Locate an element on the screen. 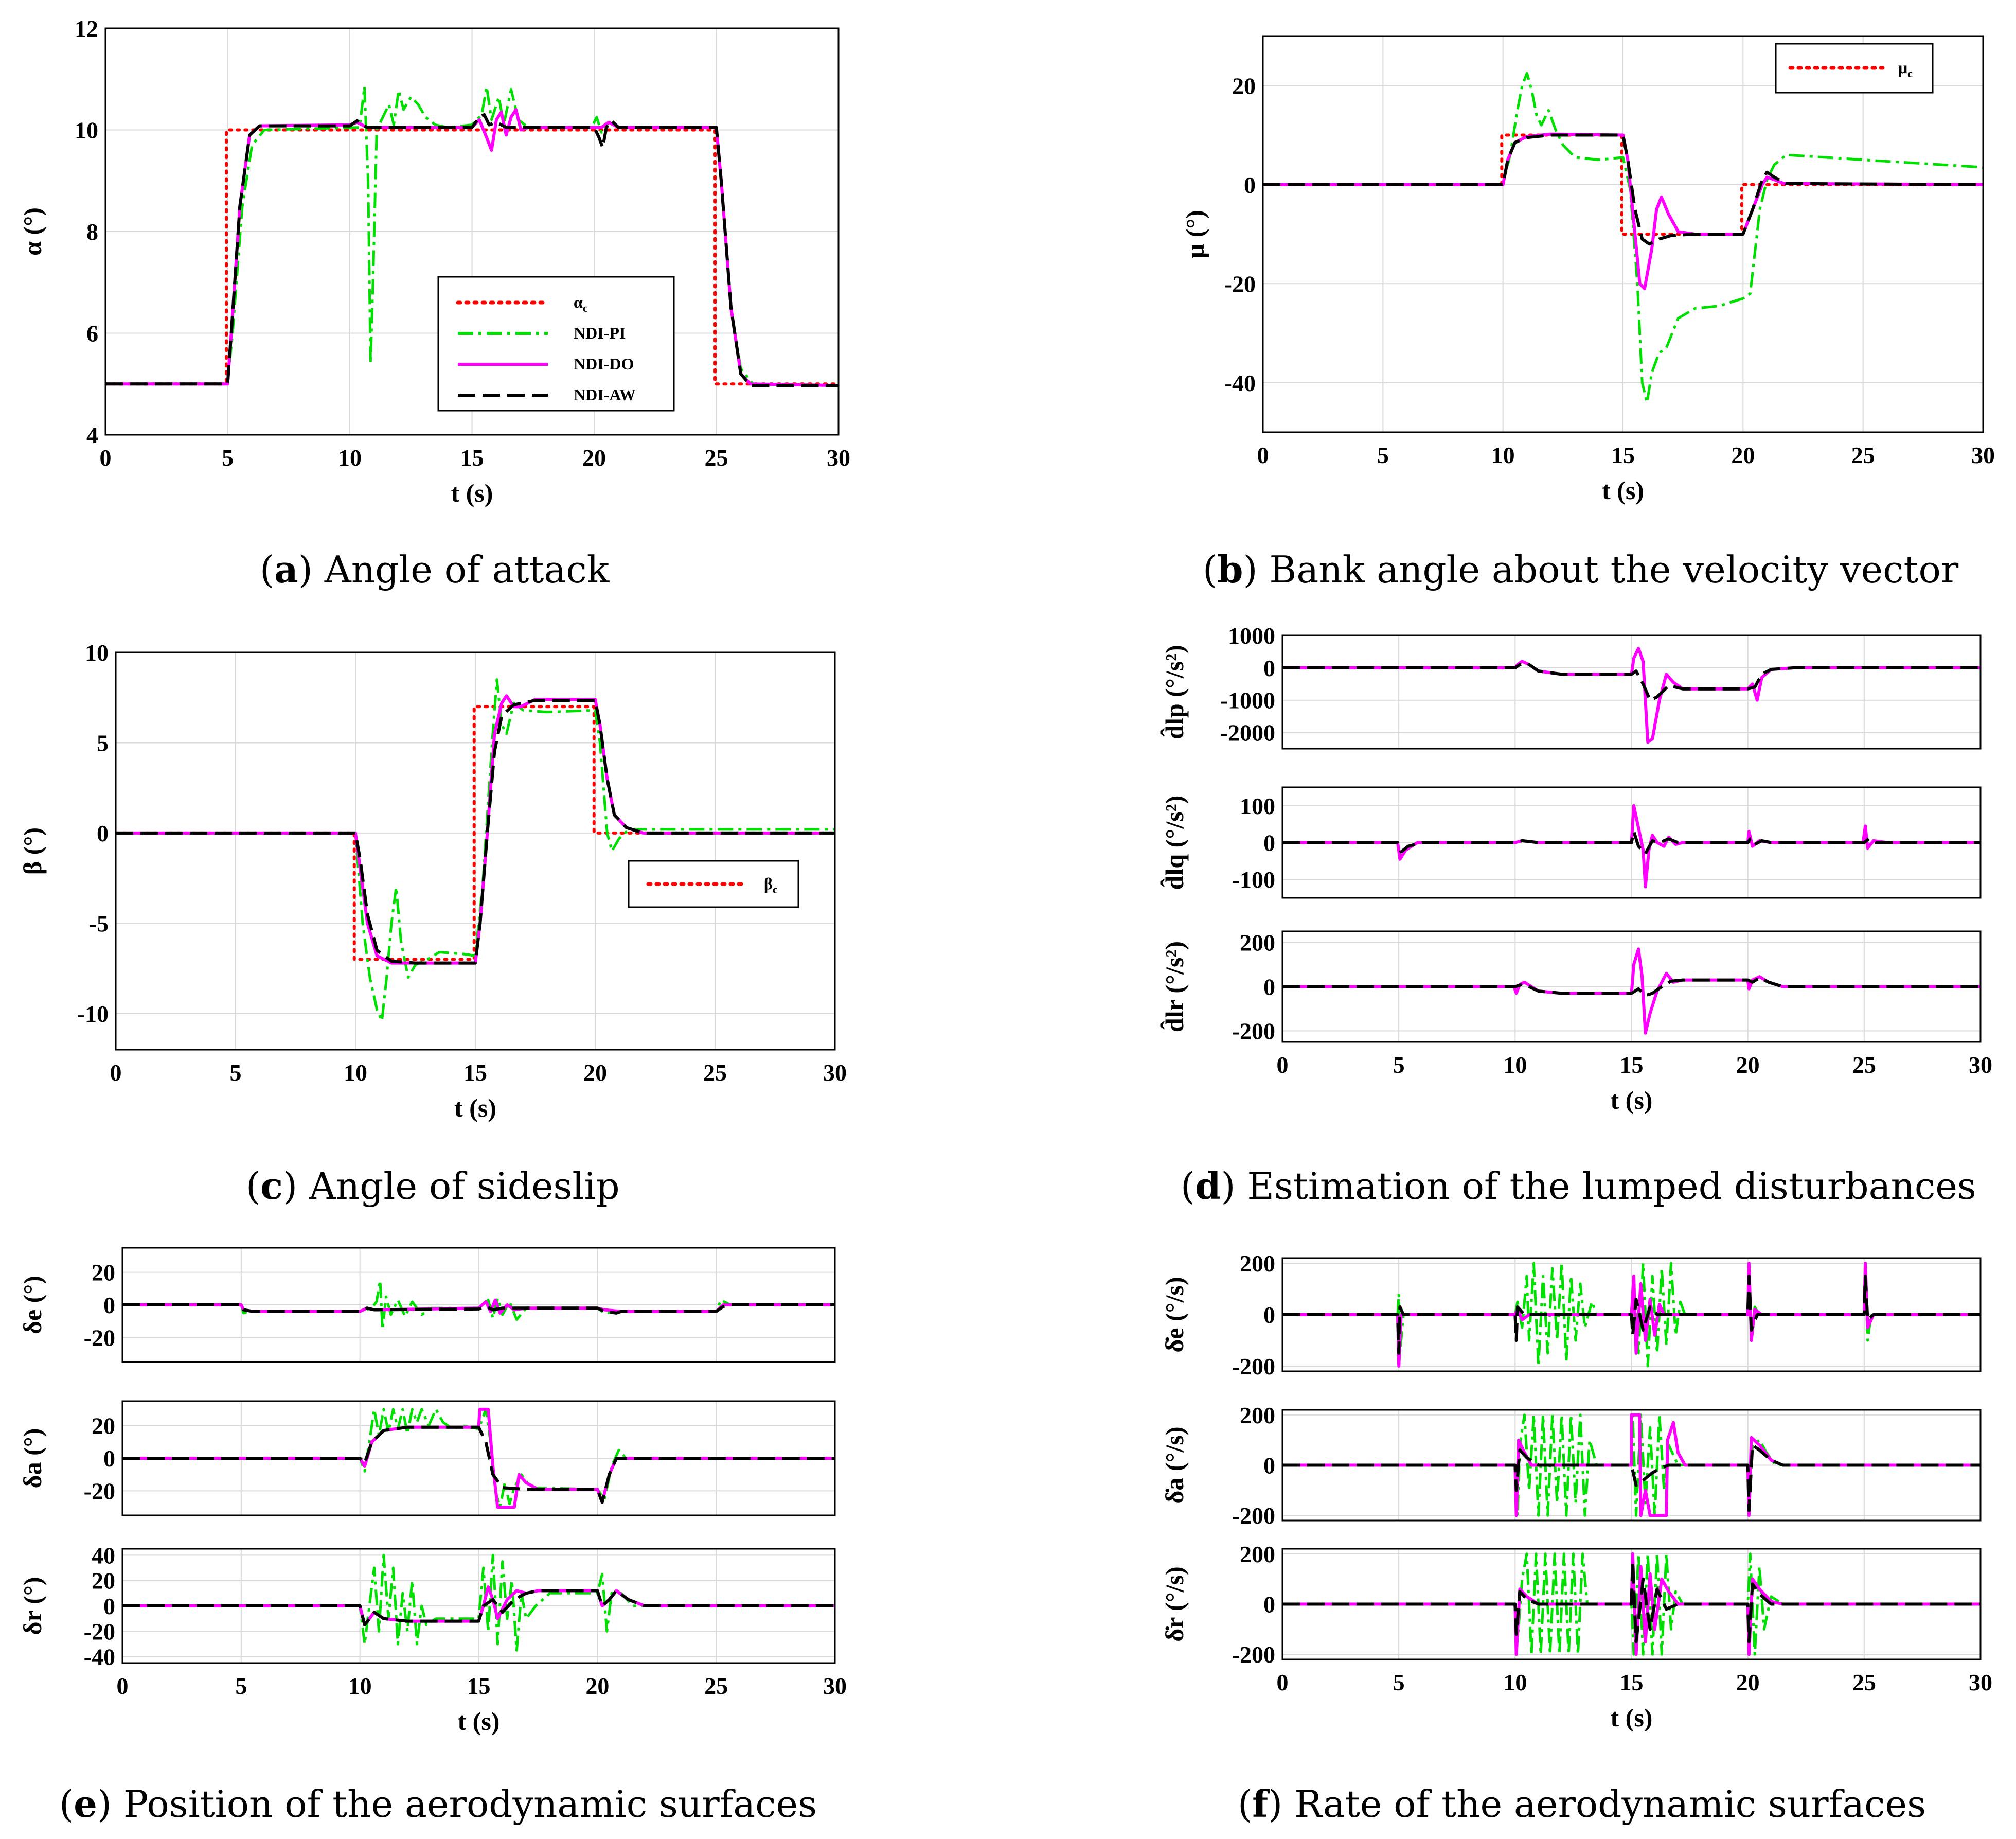 This screenshot has width=2016, height=1839. y-axis-label: δ̇r (°/s) is located at coordinates (1174, 1604).